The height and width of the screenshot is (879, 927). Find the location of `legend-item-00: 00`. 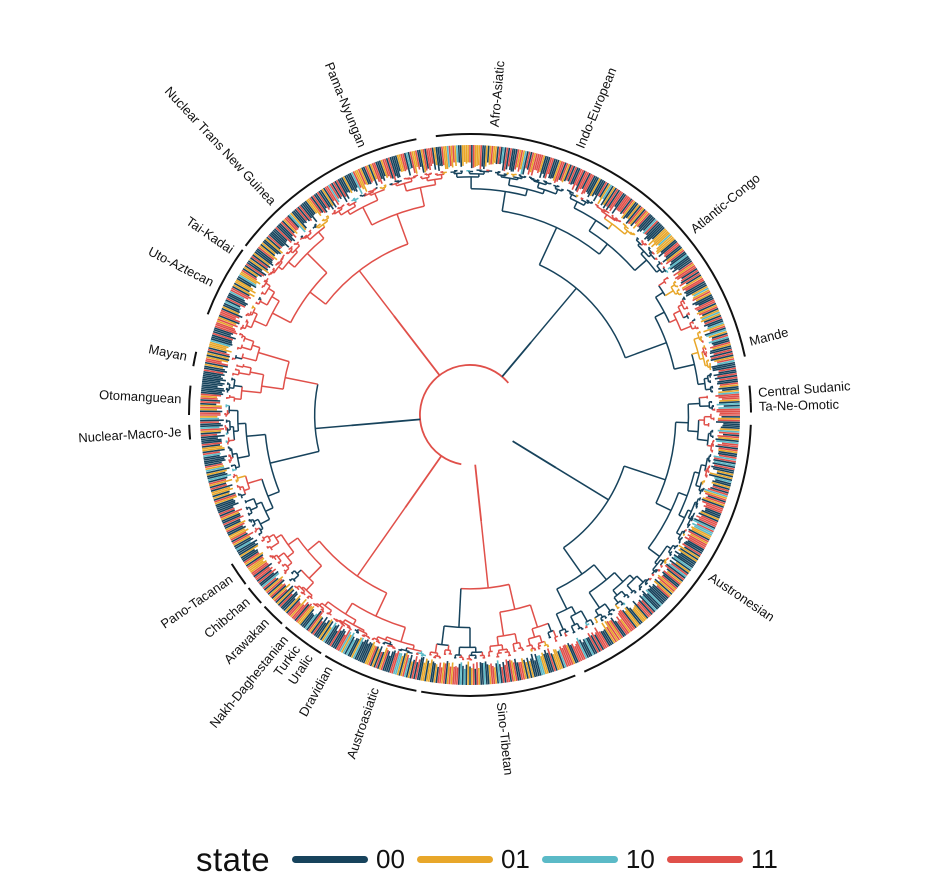

legend-item-00: 00 is located at coordinates (348, 859).